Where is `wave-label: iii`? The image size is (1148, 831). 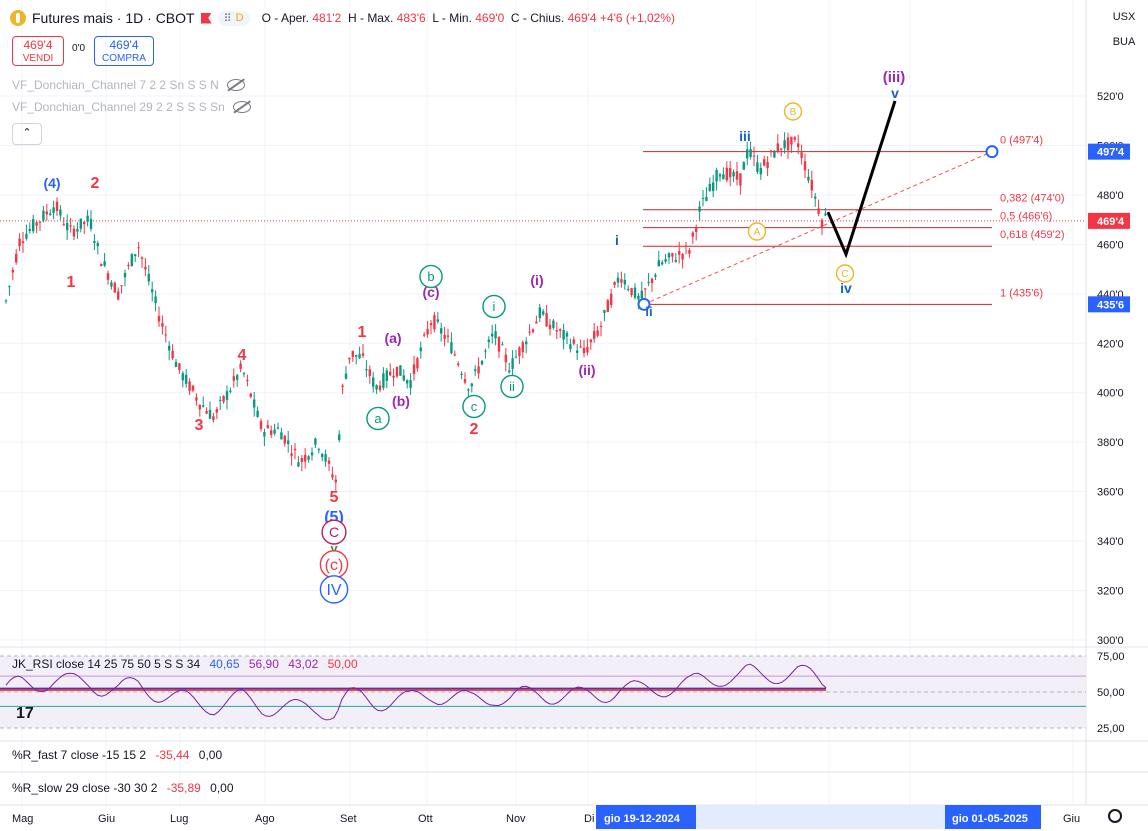 wave-label: iii is located at coordinates (745, 136).